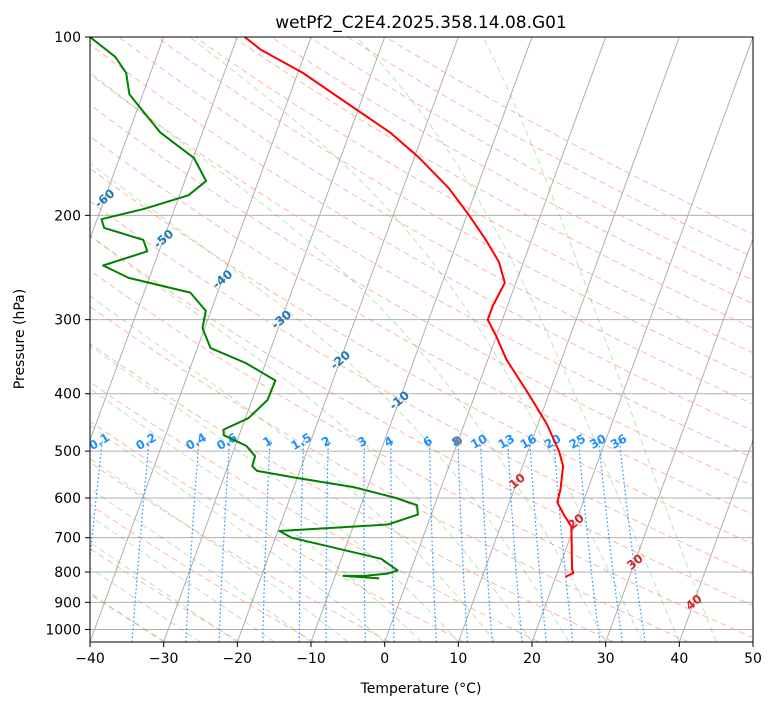 Image resolution: width=775 pixels, height=708 pixels. What do you see at coordinates (428, 441) in the screenshot?
I see `mixing-ratio-label: 6` at bounding box center [428, 441].